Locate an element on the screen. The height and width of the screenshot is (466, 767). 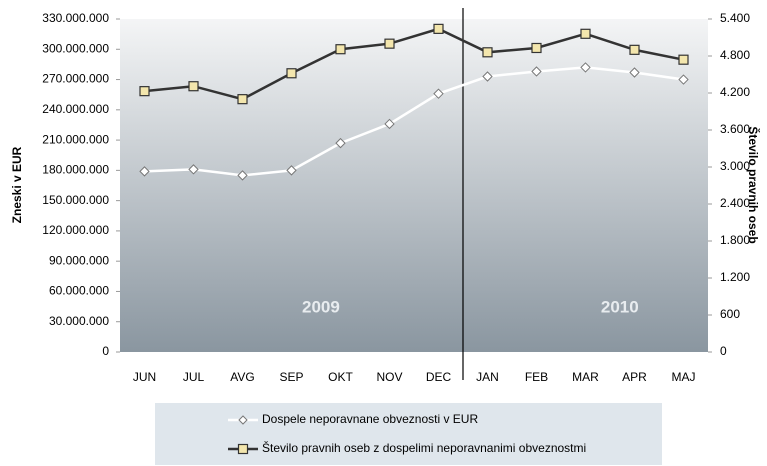
x-tick-label: AVG is located at coordinates (242, 377).